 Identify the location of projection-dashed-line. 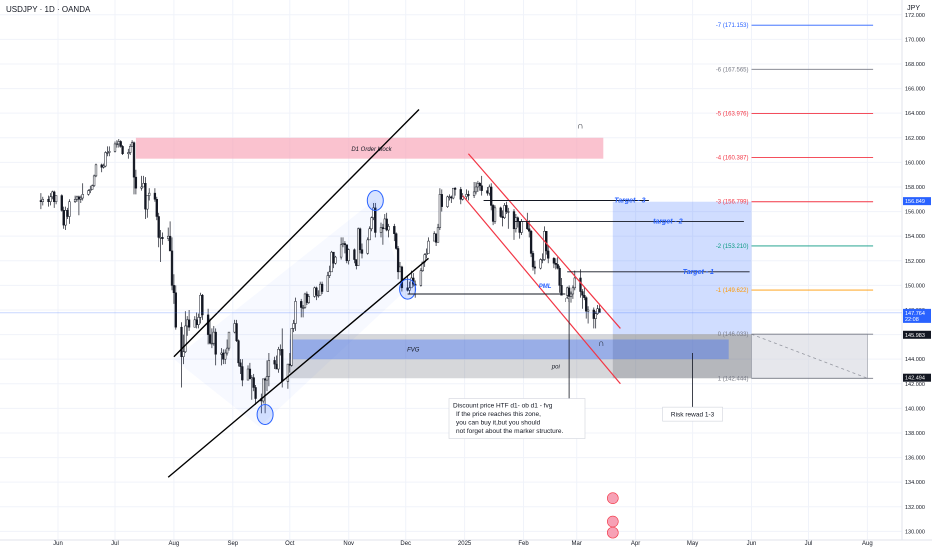
(809, 356).